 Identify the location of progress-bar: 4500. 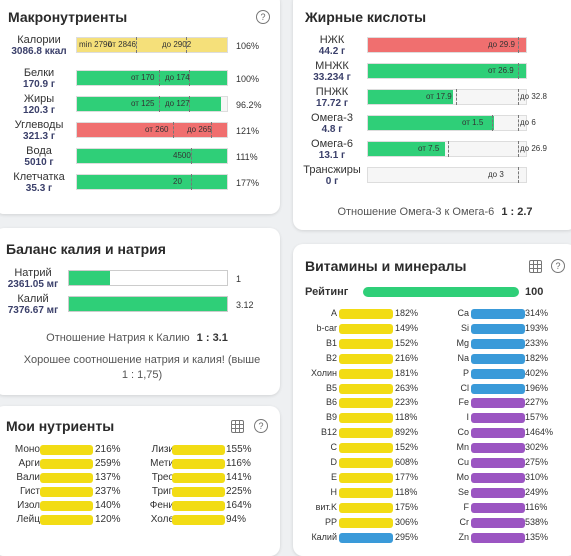
(152, 156).